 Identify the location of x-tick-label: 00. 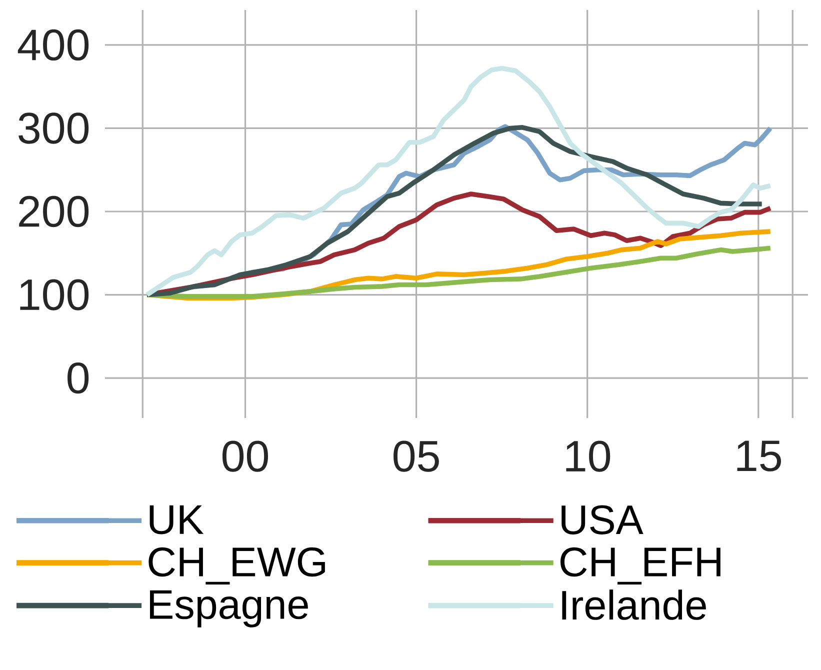
(245, 456).